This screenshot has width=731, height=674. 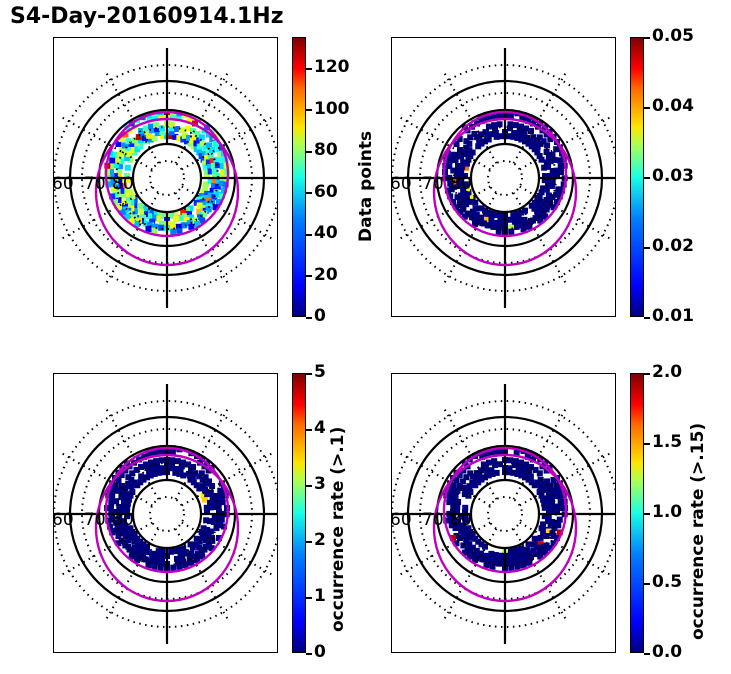 I want to click on colorbar-tick-label: 120, so click(x=328, y=67).